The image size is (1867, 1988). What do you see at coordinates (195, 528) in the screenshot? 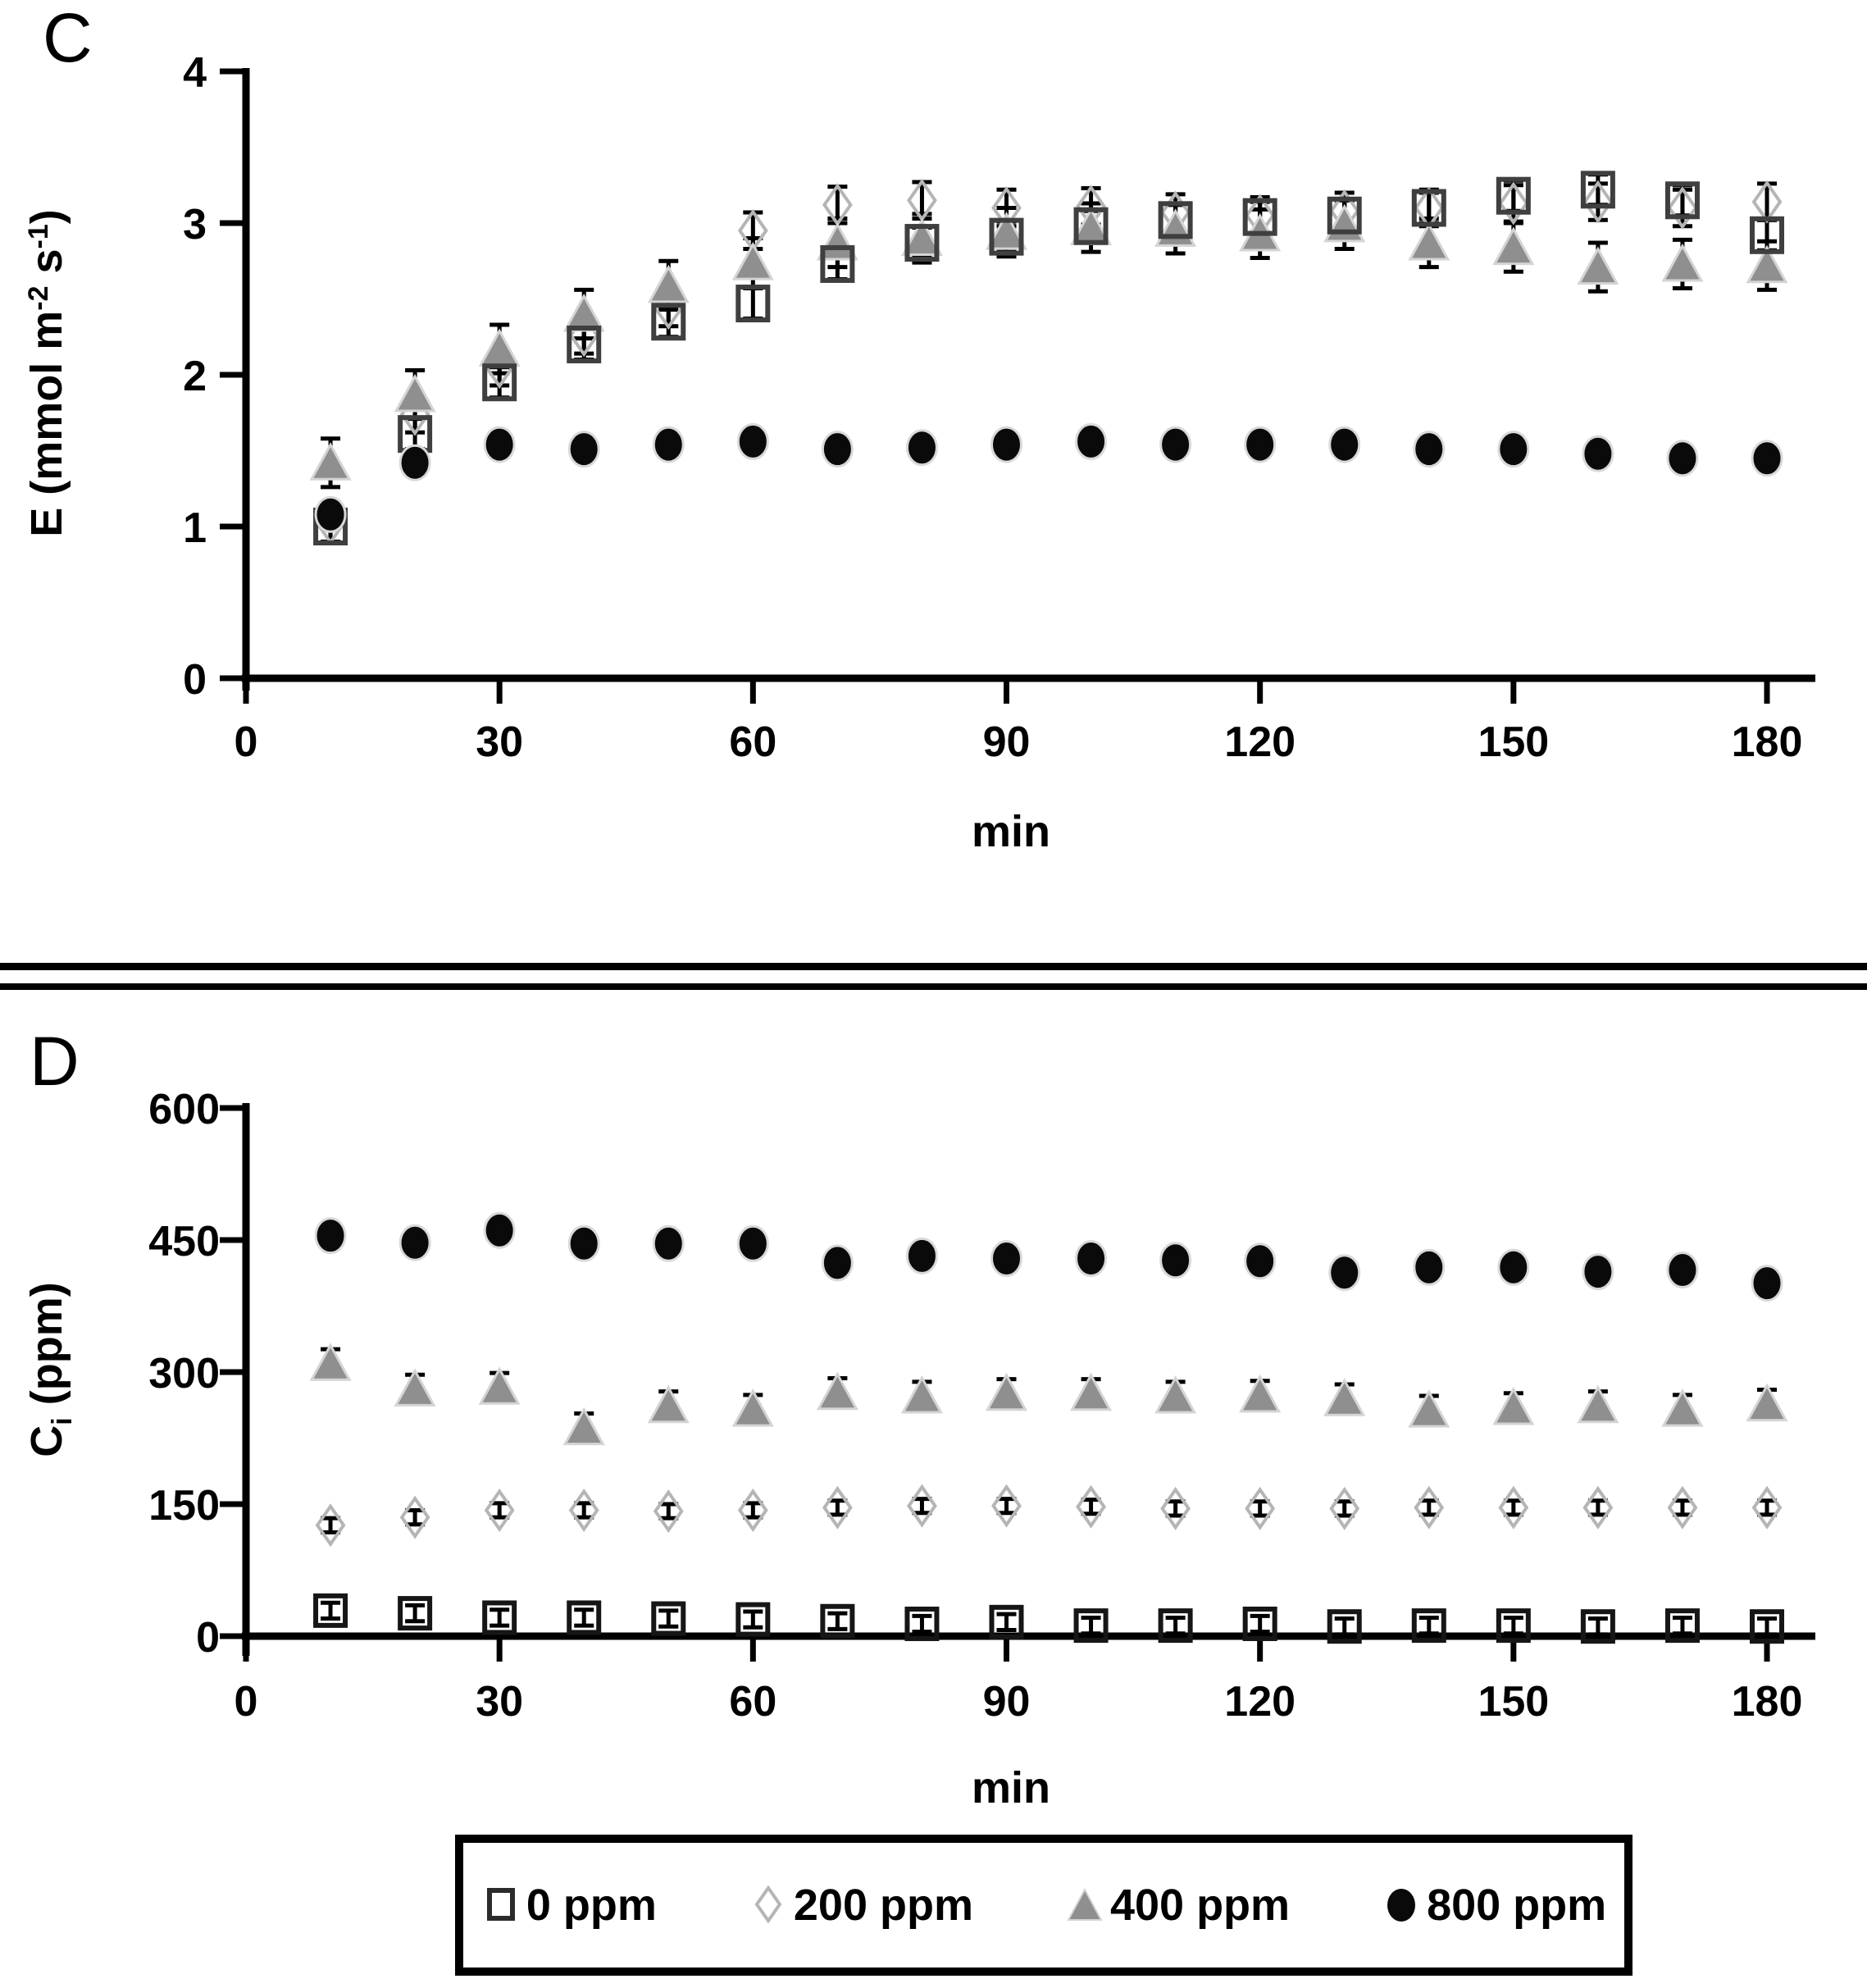
I see `y-tick-label: 1` at bounding box center [195, 528].